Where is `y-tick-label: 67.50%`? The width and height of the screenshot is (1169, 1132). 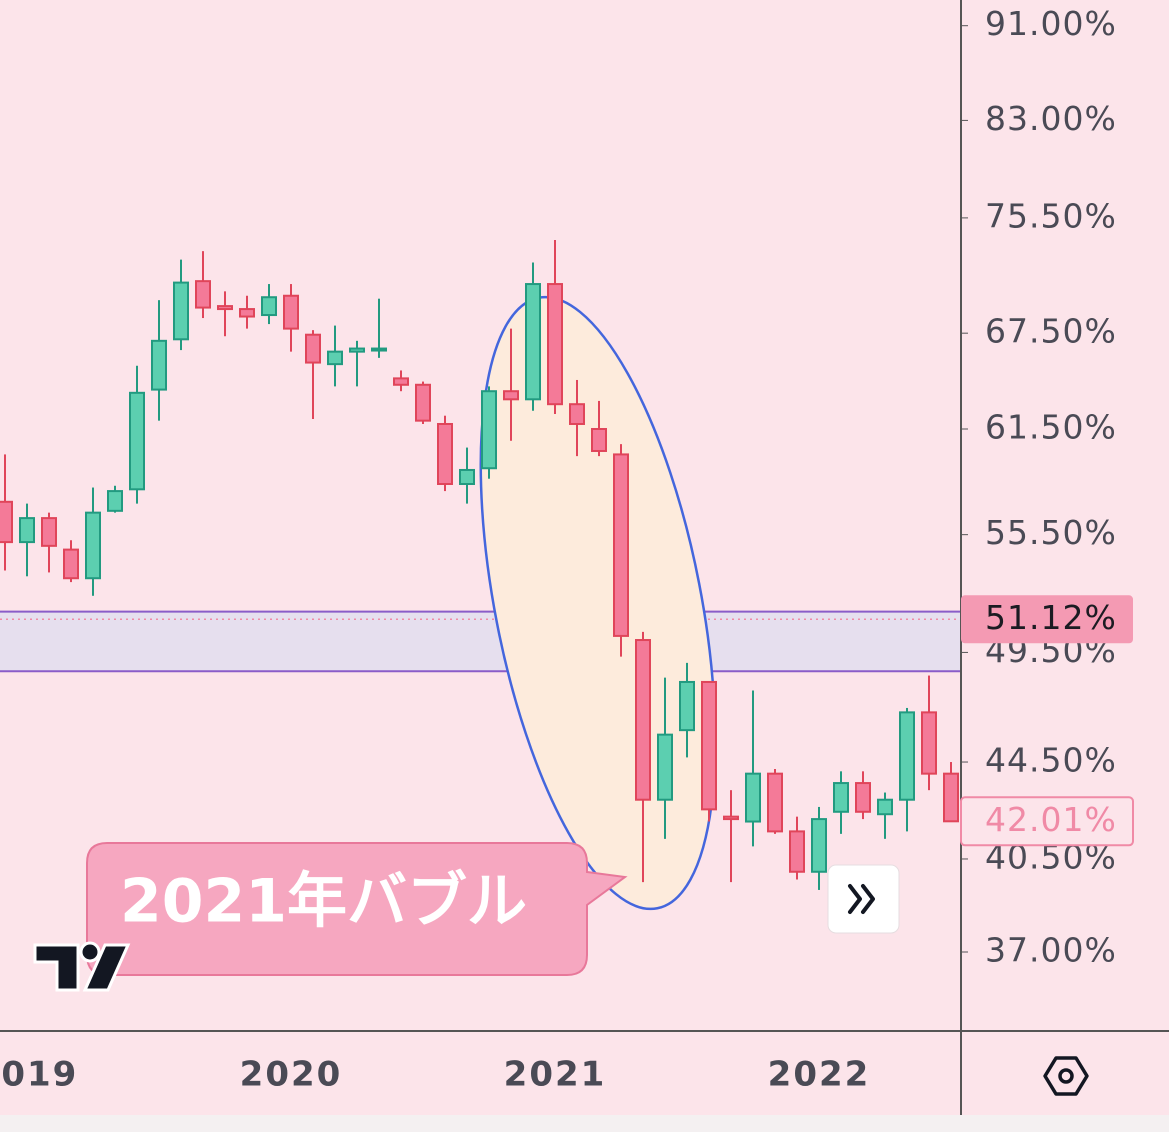 y-tick-label: 67.50% is located at coordinates (1051, 331).